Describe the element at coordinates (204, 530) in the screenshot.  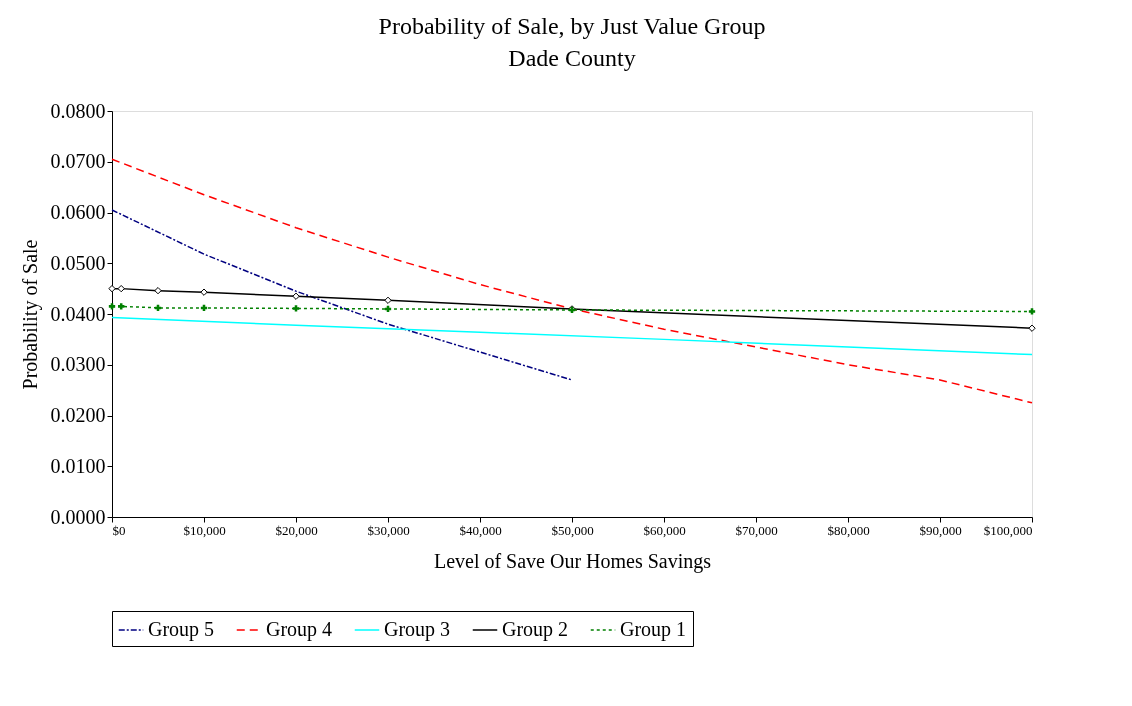
I see `x-tick-label: $10,000` at that location.